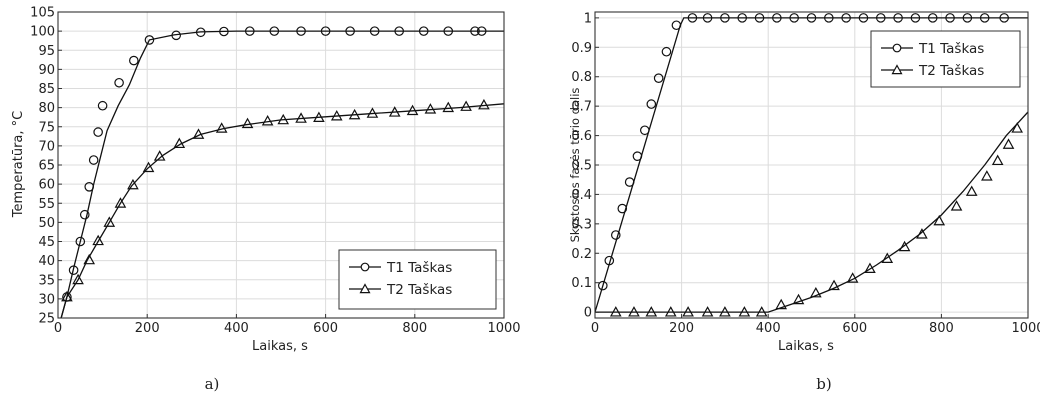 The width and height of the screenshot is (1040, 395). What do you see at coordinates (18, 164) in the screenshot?
I see `panel-a-ylabel: Temperatūra, °C` at bounding box center [18, 164].